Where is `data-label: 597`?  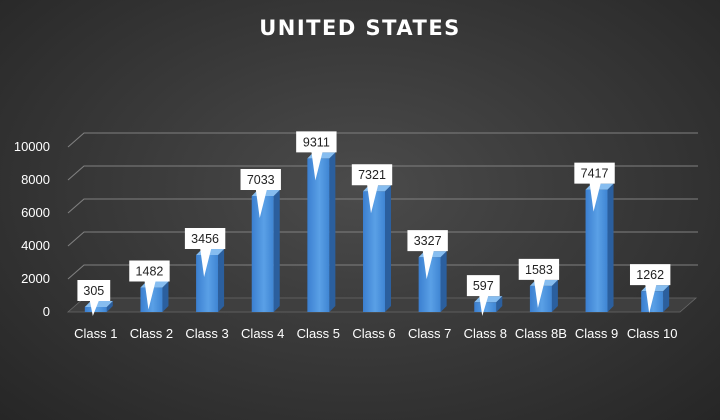 data-label: 597 is located at coordinates (483, 295).